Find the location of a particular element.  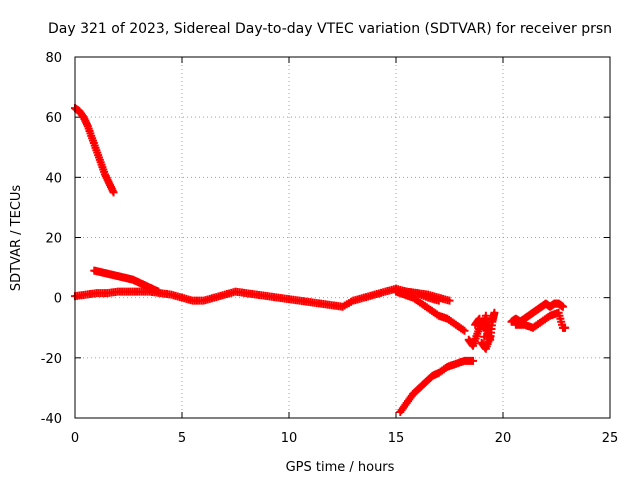

y-tick-label: 0 is located at coordinates (58, 299).